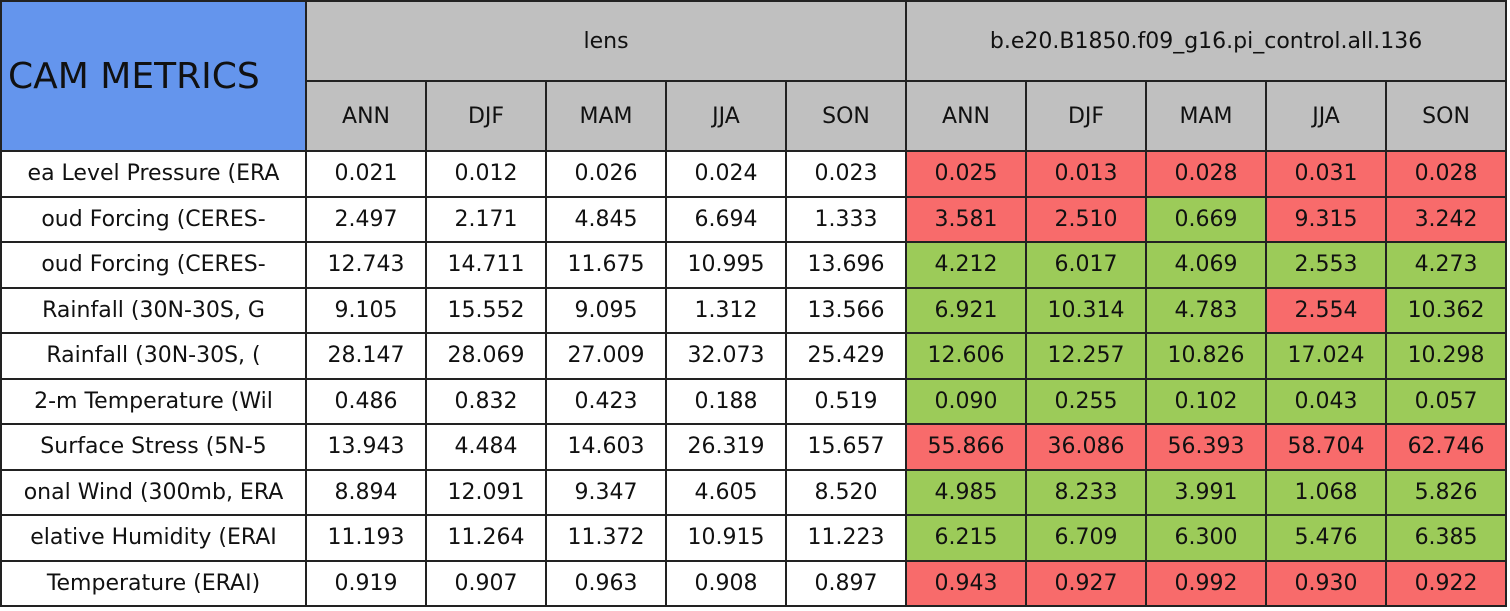 The width and height of the screenshot is (1510, 611). Describe the element at coordinates (606, 265) in the screenshot. I see `value-cell: 11.675` at that location.